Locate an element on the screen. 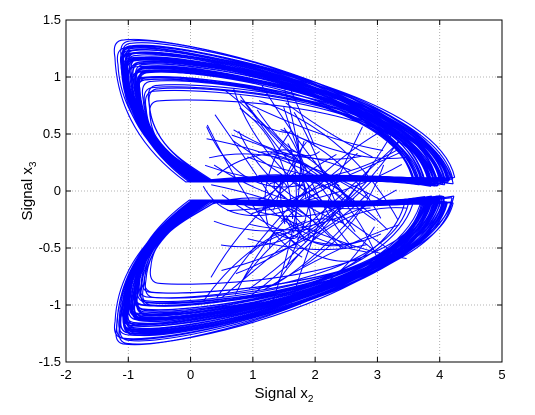 The width and height of the screenshot is (535, 415). y-axis-label-subscript: 3 is located at coordinates (33, 164).